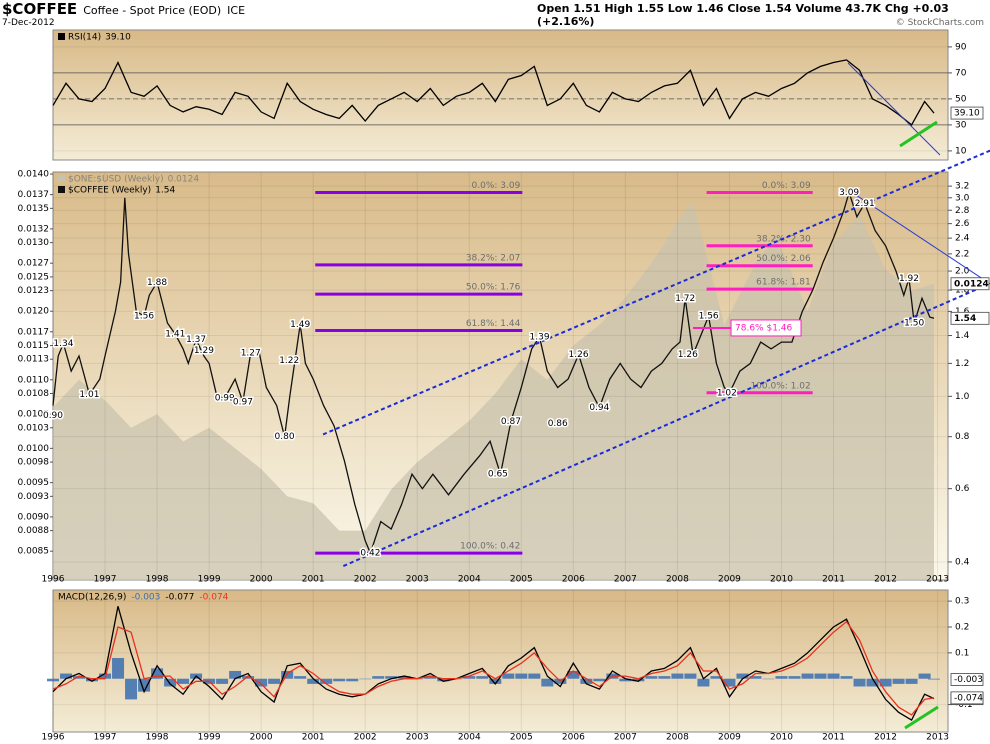 The width and height of the screenshot is (990, 744). Describe the element at coordinates (34, 229) in the screenshot. I see `y2-tick-label: 0.0132` at that location.